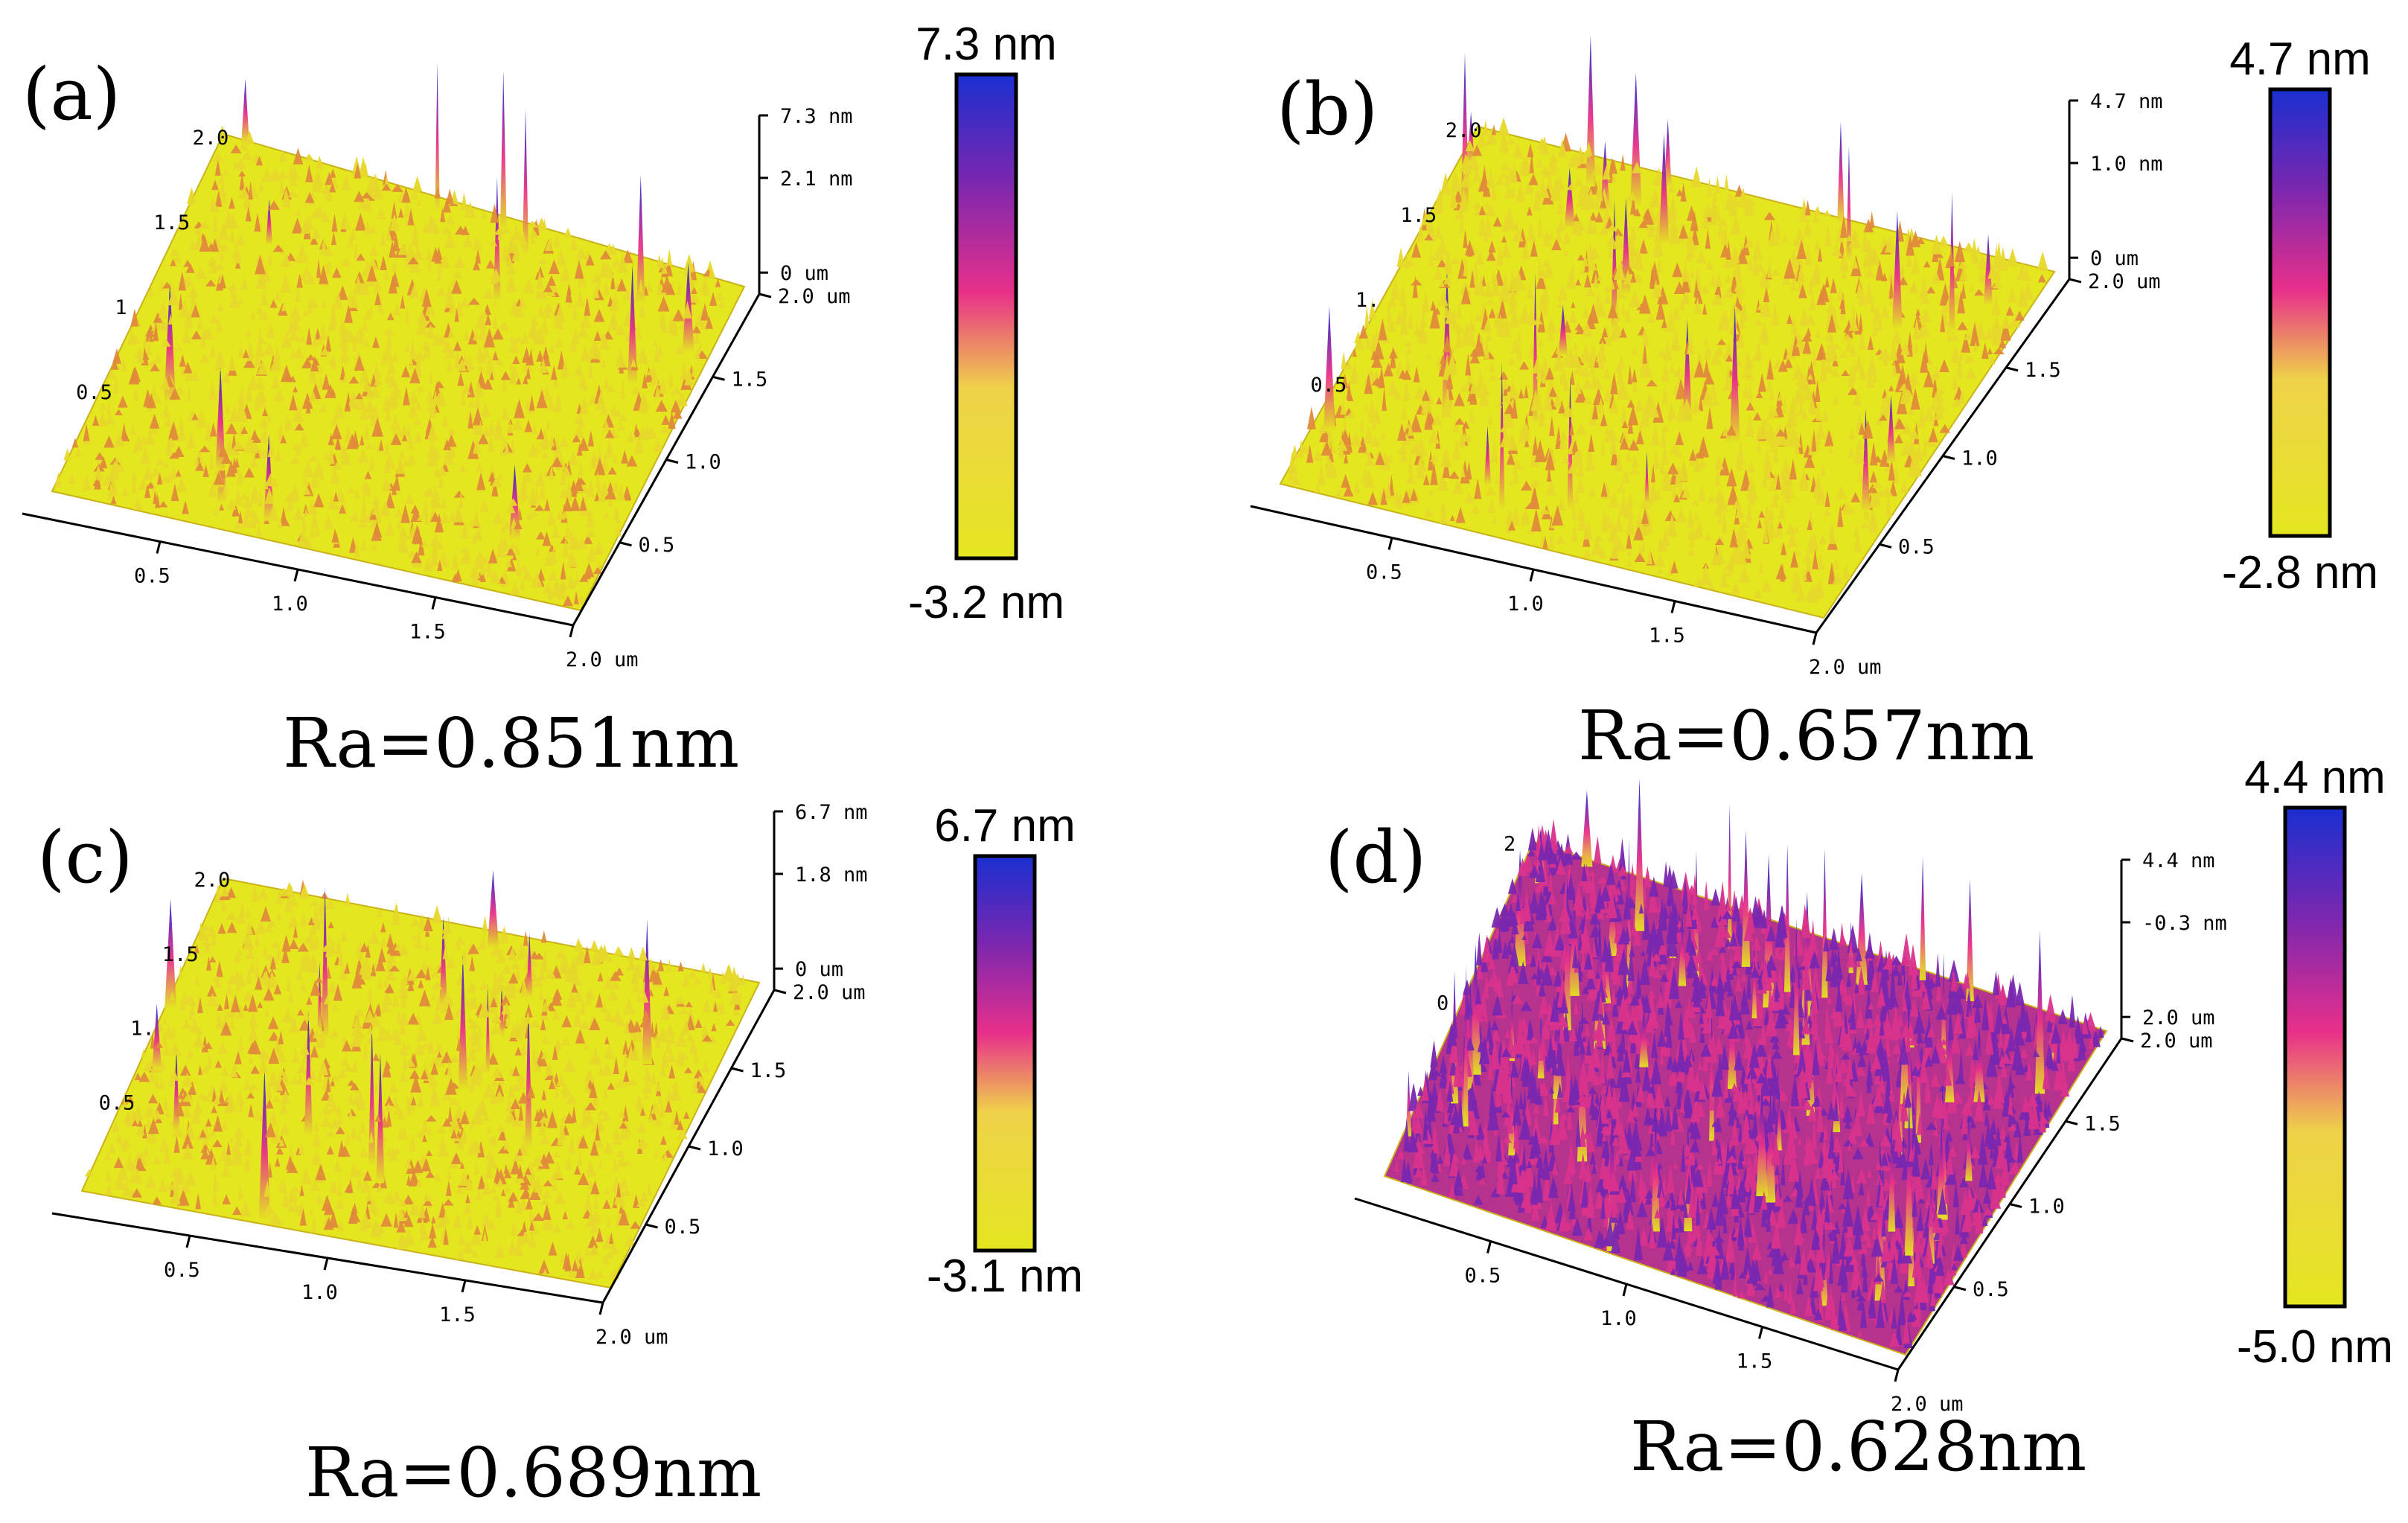 The width and height of the screenshot is (2408, 1523). What do you see at coordinates (2178, 1017) in the screenshot?
I see `z-tick-label: 2.0 um` at bounding box center [2178, 1017].